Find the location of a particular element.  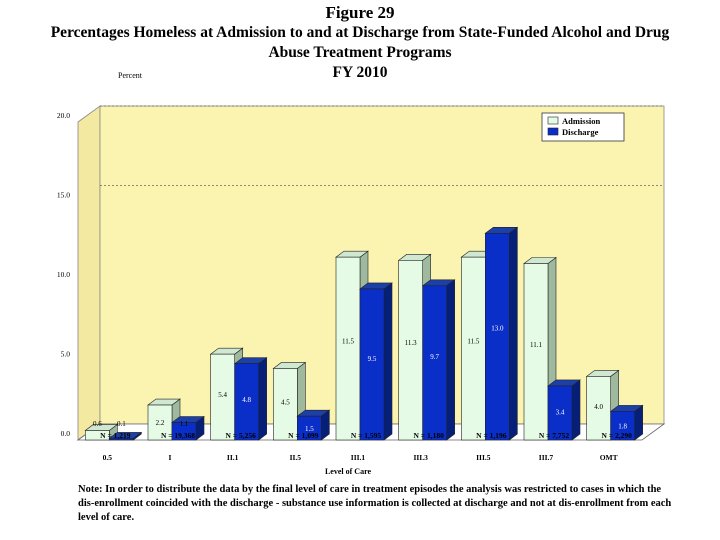

data-label: 9.7 is located at coordinates (434, 357).